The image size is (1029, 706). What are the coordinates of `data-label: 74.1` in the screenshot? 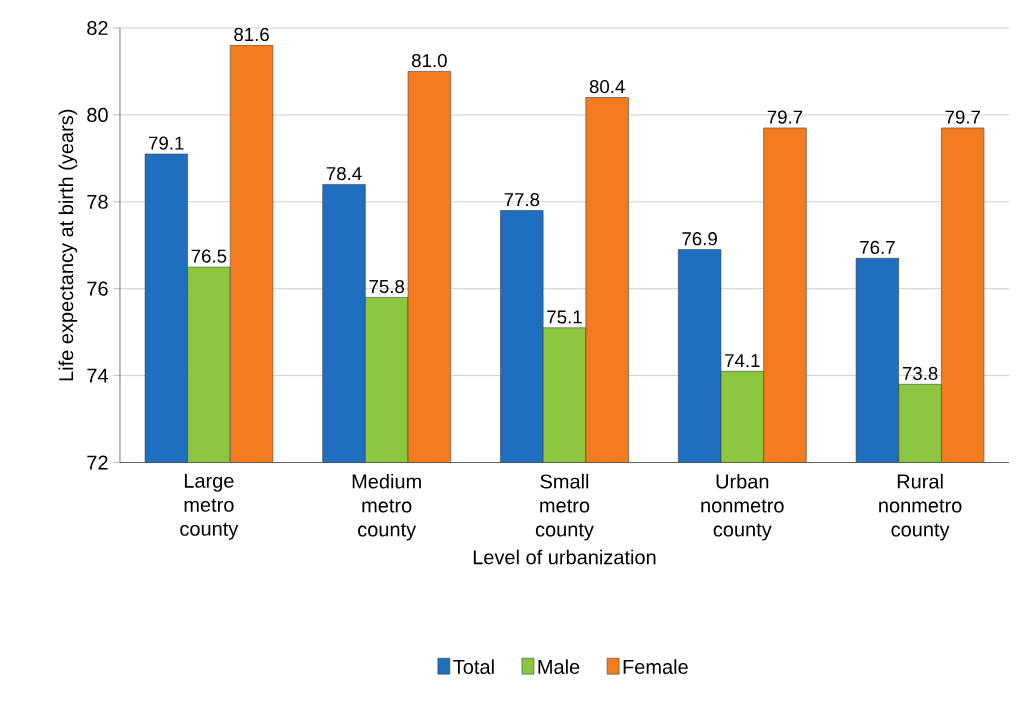 It's located at (742, 360).